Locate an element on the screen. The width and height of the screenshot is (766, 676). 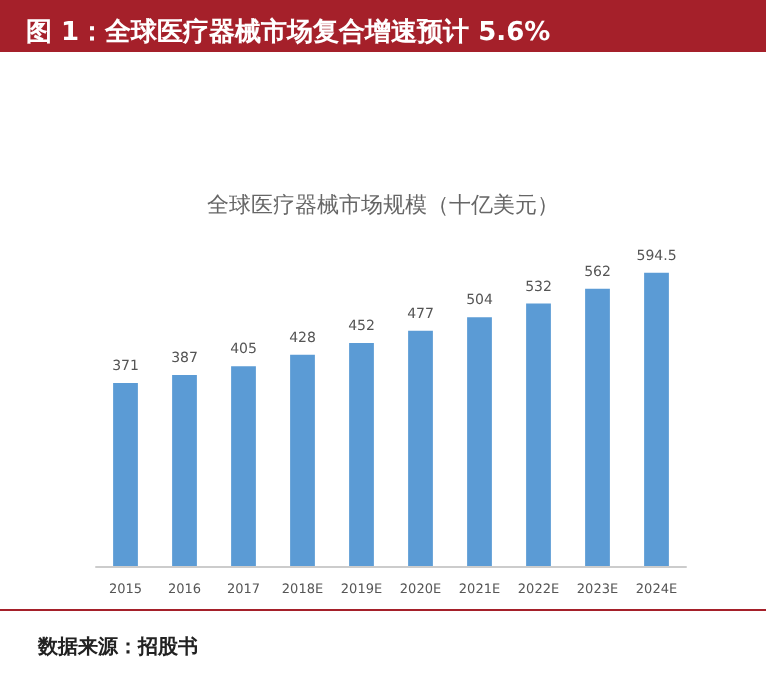
source-note: 数据来源：招股书 is located at coordinates (117, 647).